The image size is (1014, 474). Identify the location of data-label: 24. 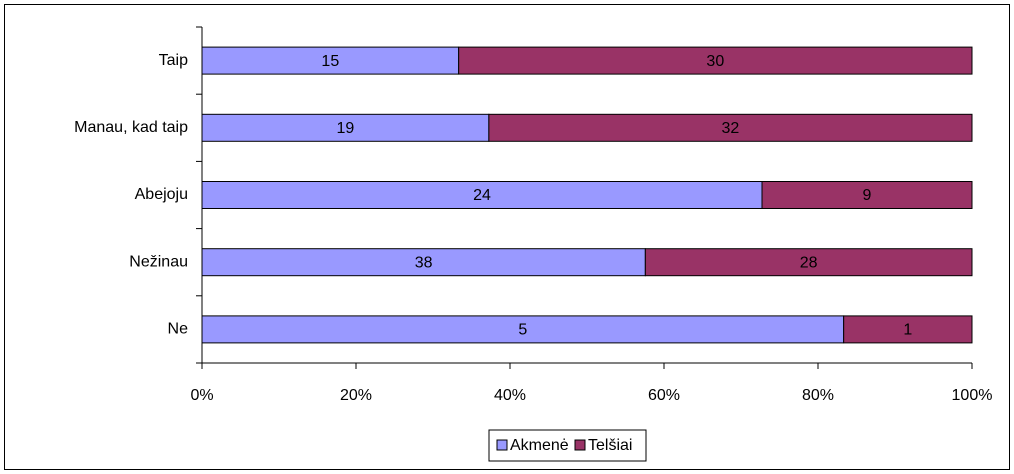
(482, 195).